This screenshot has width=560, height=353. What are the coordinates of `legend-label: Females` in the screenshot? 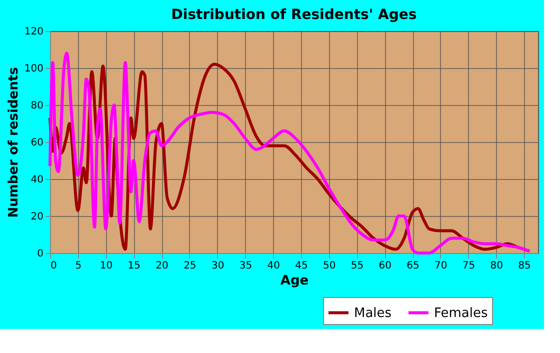 It's located at (461, 313).